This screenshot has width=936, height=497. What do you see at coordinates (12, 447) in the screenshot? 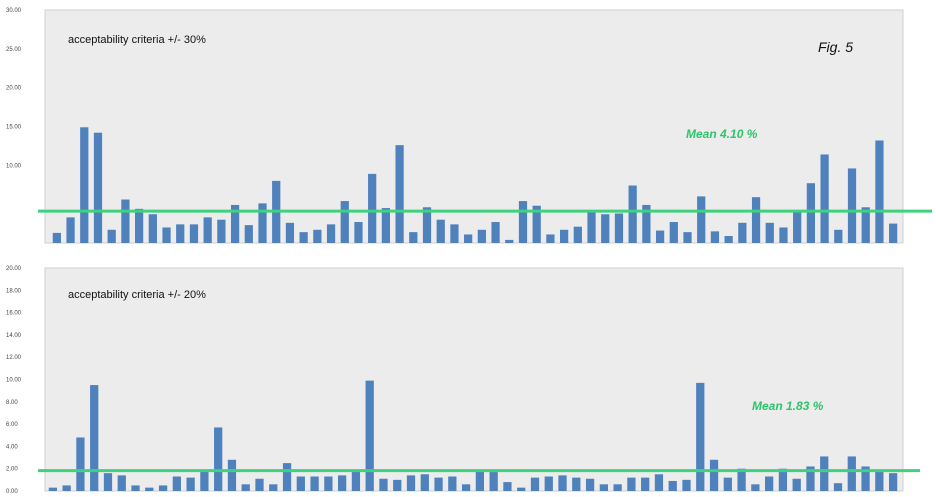
I see `y-tick-label: 4.00` at bounding box center [12, 447].